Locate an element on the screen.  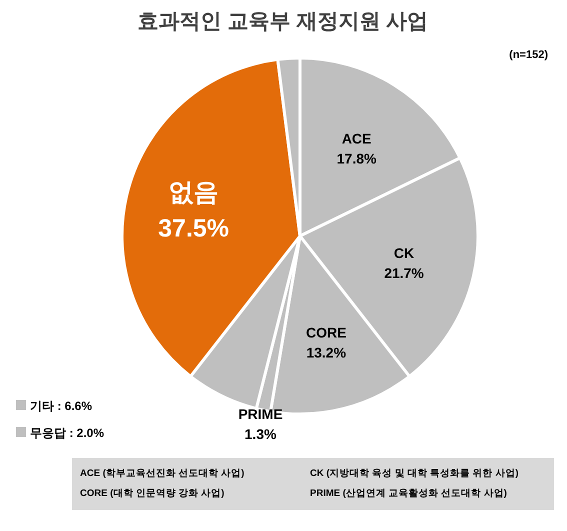
legend-label: 무응답 : 2.0% is located at coordinates (67, 433).